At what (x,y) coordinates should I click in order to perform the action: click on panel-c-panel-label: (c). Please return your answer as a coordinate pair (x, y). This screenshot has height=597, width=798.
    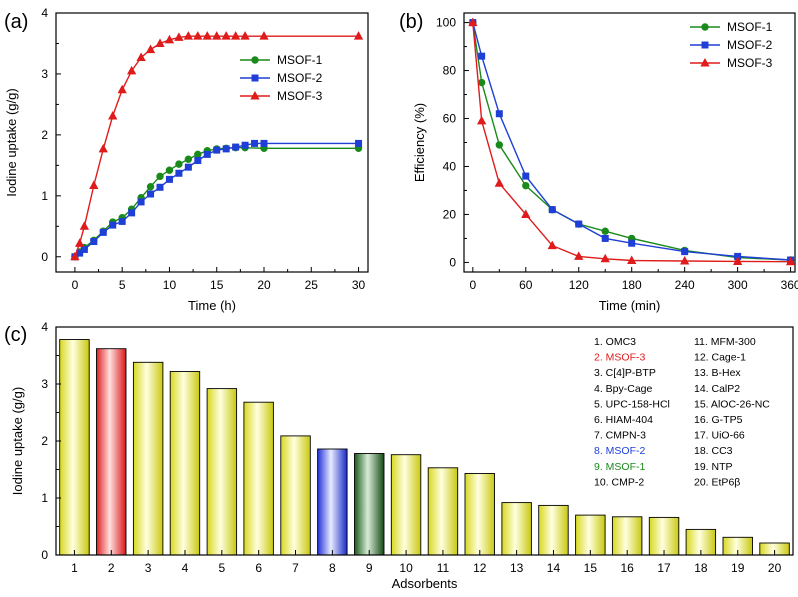
    Looking at the image, I should click on (15, 335).